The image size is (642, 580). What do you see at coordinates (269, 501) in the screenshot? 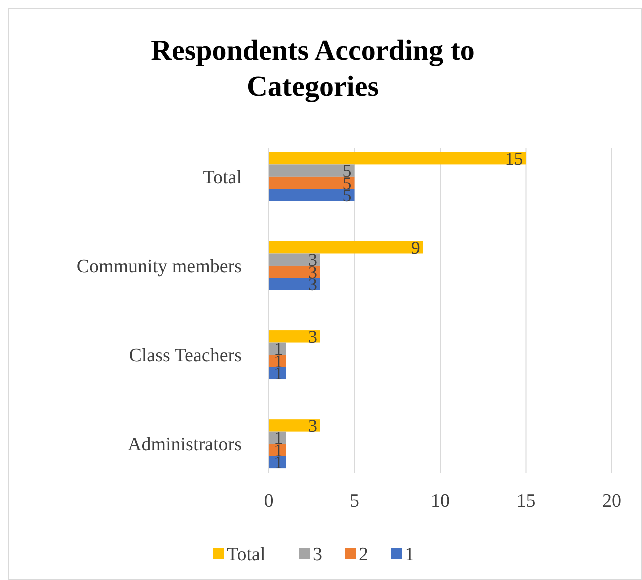
I see `x-tick-label: 0` at bounding box center [269, 501].